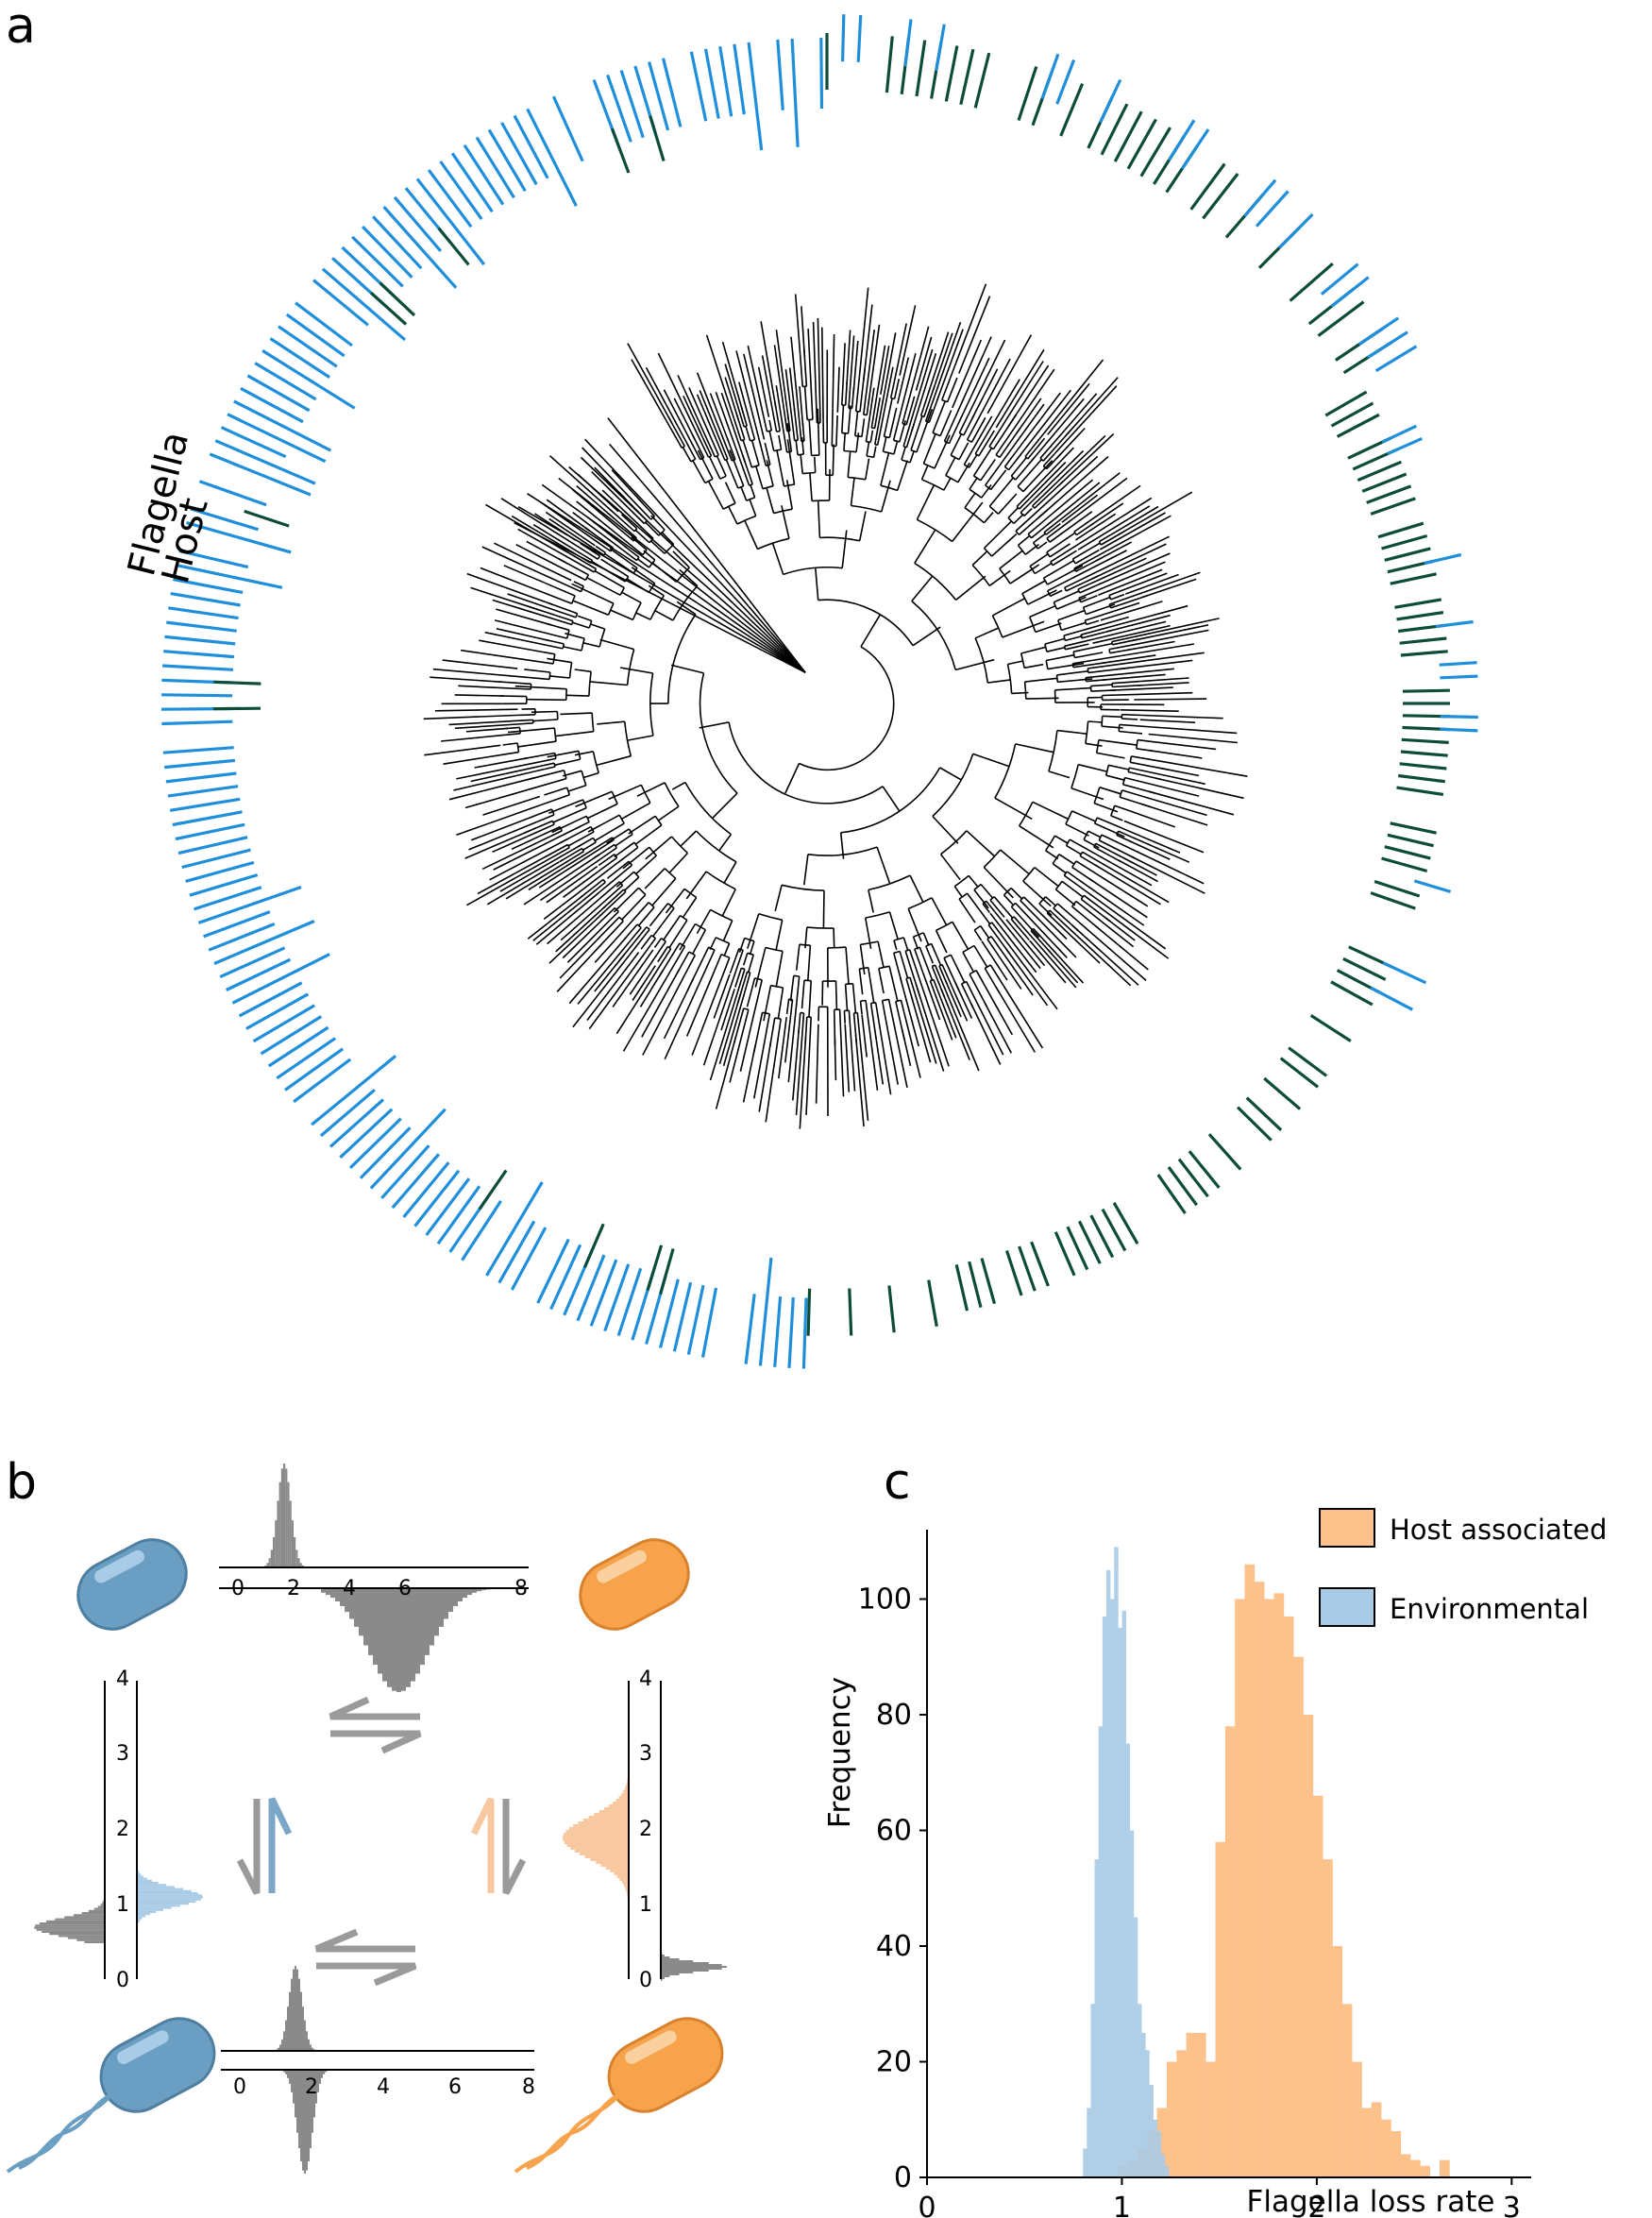  What do you see at coordinates (1104, 1896) in the screenshot?
I see `environmental-bar` at bounding box center [1104, 1896].